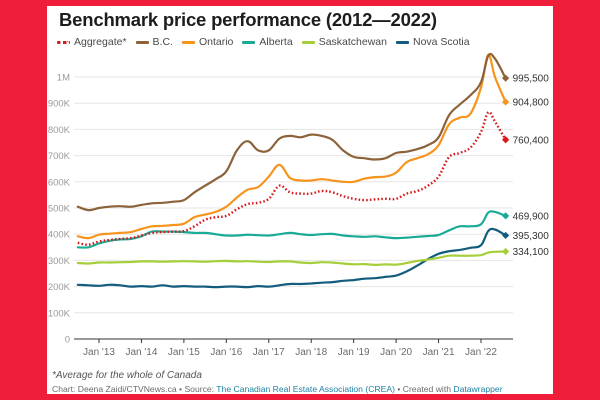 The width and height of the screenshot is (600, 400). I want to click on credit-prefix: Chart: Deena Zaidi/CTVNews.ca • Source:, so click(134, 389).